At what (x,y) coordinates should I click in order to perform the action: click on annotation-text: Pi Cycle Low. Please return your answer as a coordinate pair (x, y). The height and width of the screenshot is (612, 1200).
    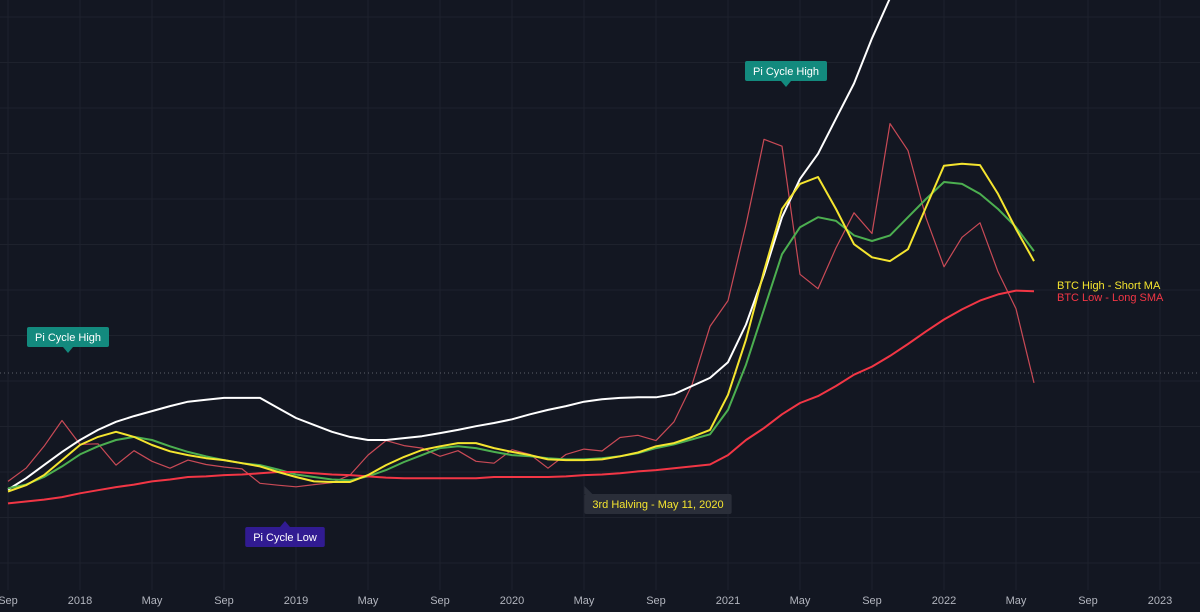
    Looking at the image, I should click on (285, 538).